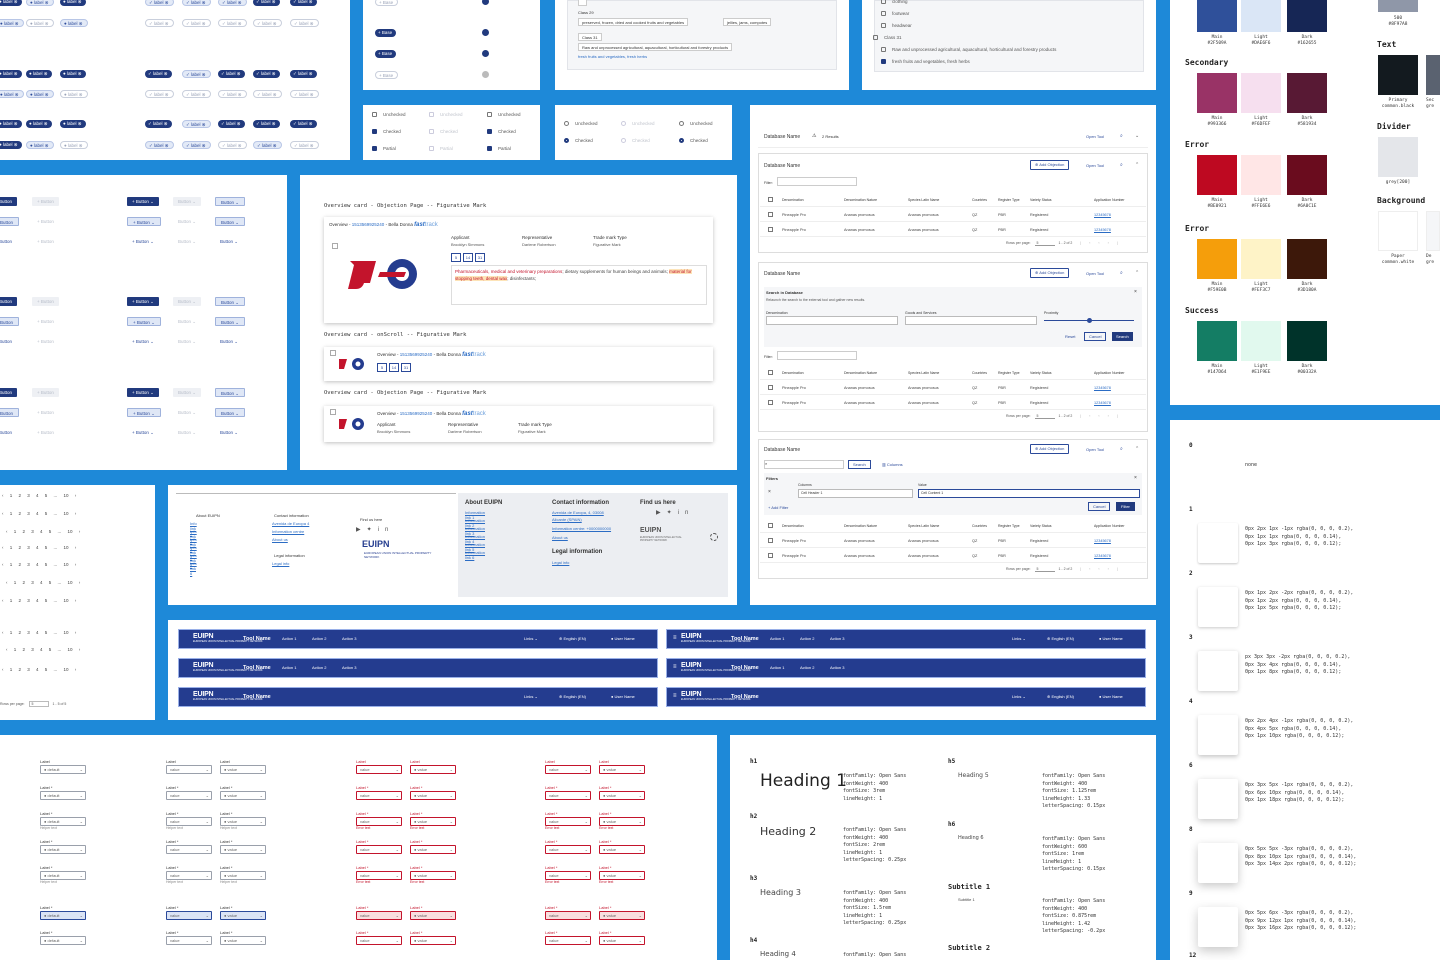  Describe the element at coordinates (45, 392) in the screenshot. I see `button: + Button` at that location.